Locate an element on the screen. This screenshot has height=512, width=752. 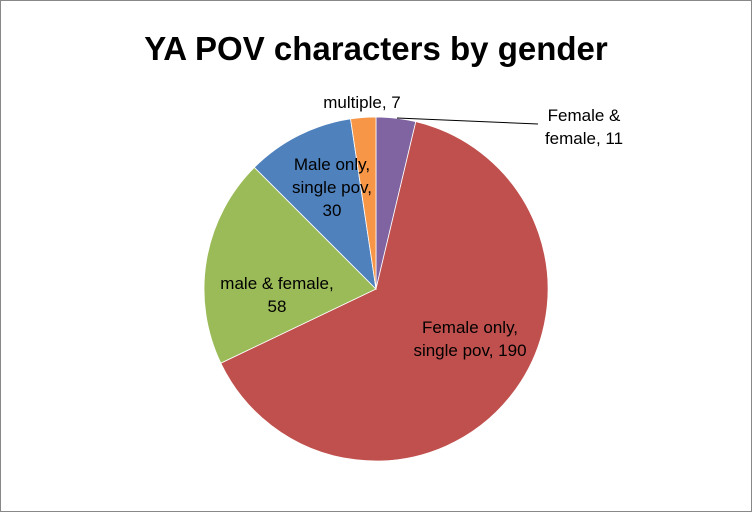
pie-slice-male-female is located at coordinates (290, 265).